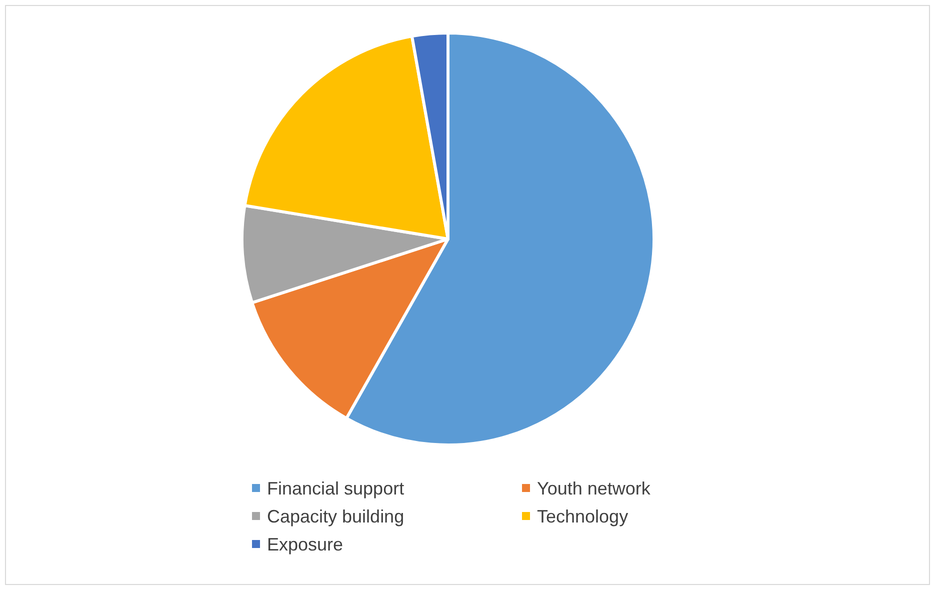 This screenshot has height=591, width=936. What do you see at coordinates (335, 516) in the screenshot?
I see `legend-label: Capacity building` at bounding box center [335, 516].